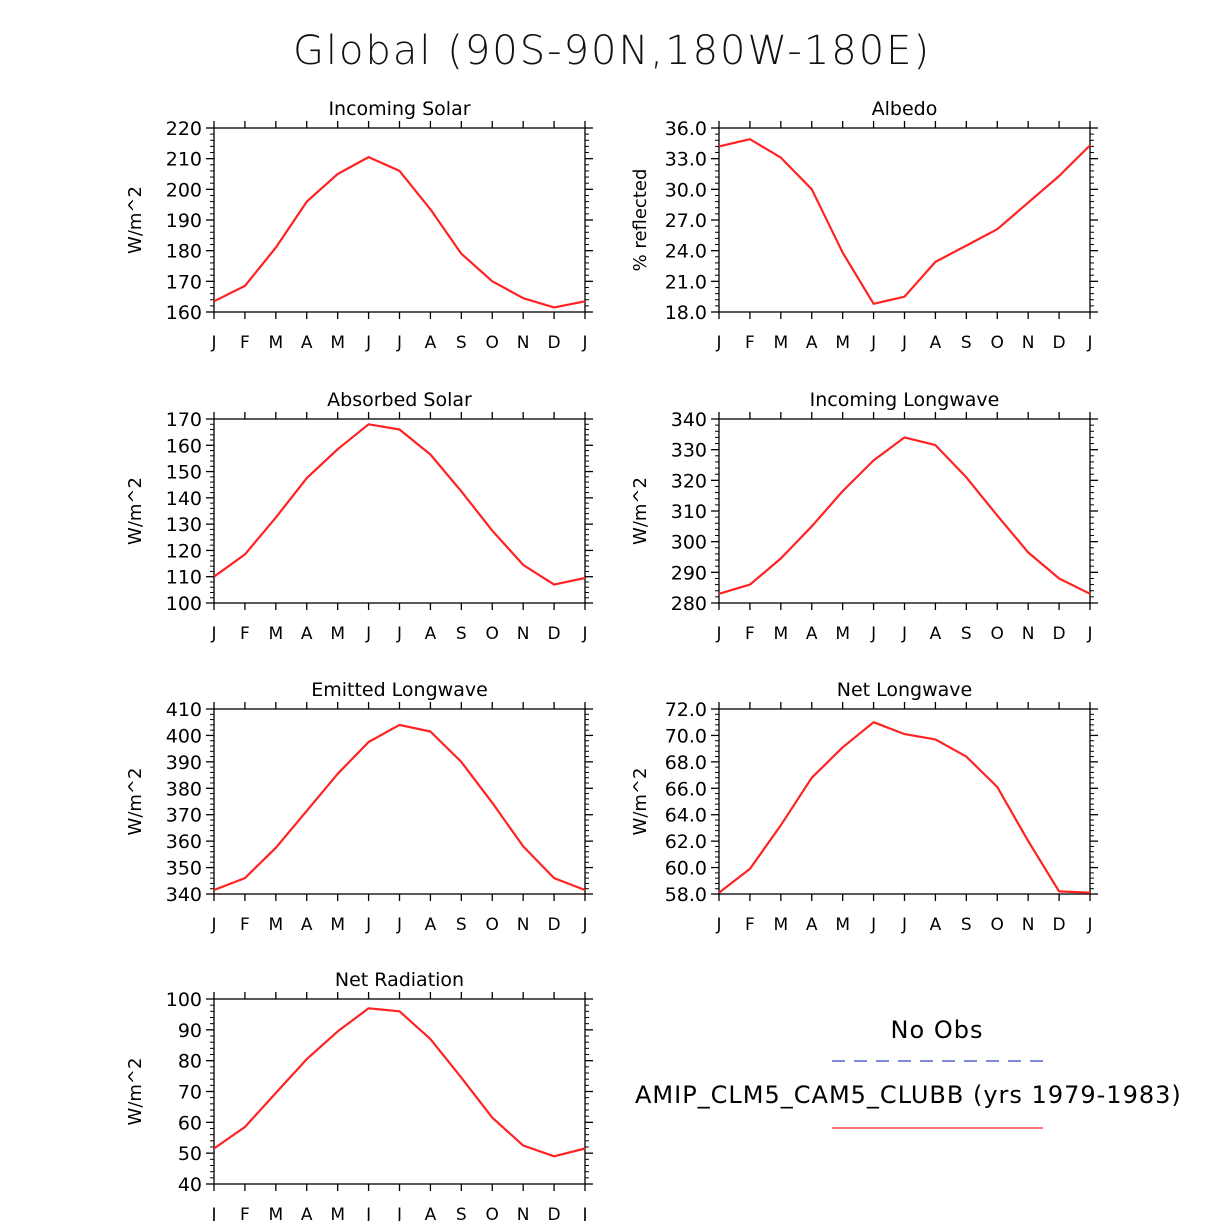 The width and height of the screenshot is (1224, 1221). Describe the element at coordinates (190, 1093) in the screenshot. I see `y-tick-label: 70` at that location.